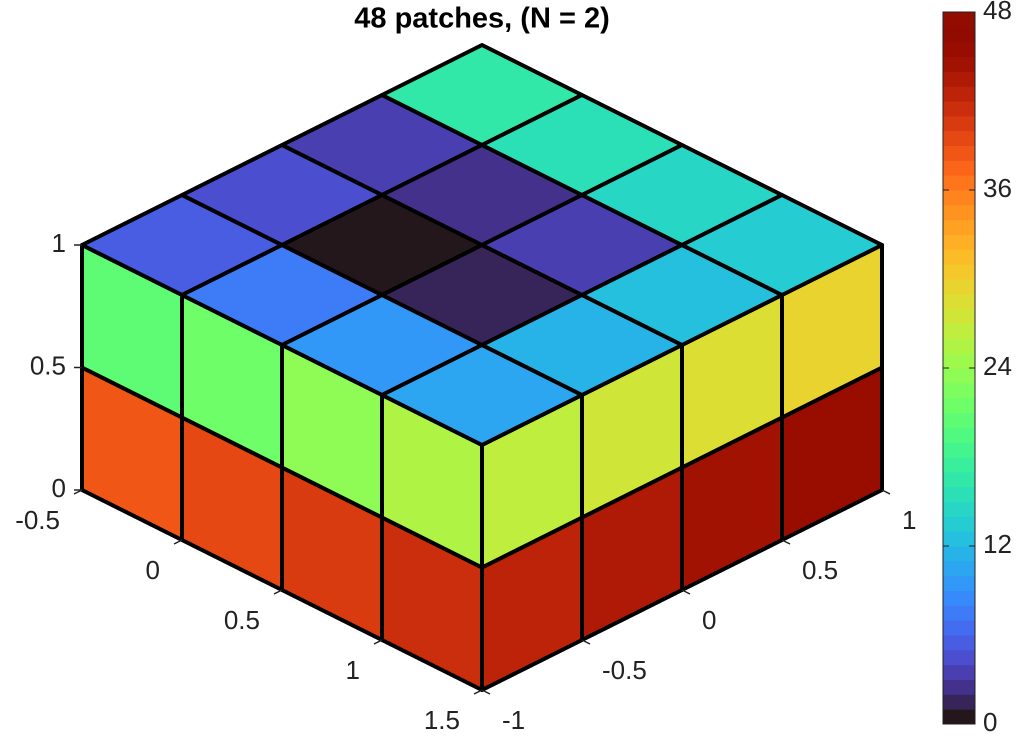 The width and height of the screenshot is (1019, 740). Describe the element at coordinates (37, 520) in the screenshot. I see `x-tick-label: -0.5` at that location.